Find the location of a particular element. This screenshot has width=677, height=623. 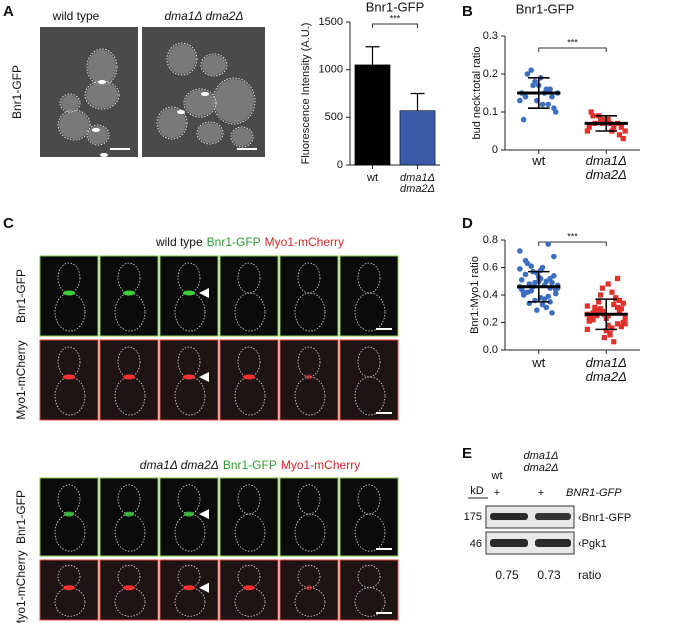

lane-label: wt is located at coordinates (497, 476).